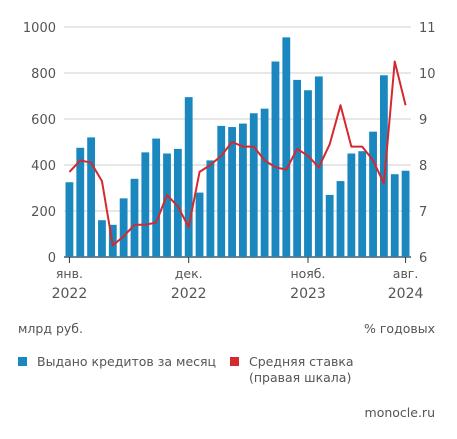  I want to click on left-tick-label: 400, so click(43, 166).